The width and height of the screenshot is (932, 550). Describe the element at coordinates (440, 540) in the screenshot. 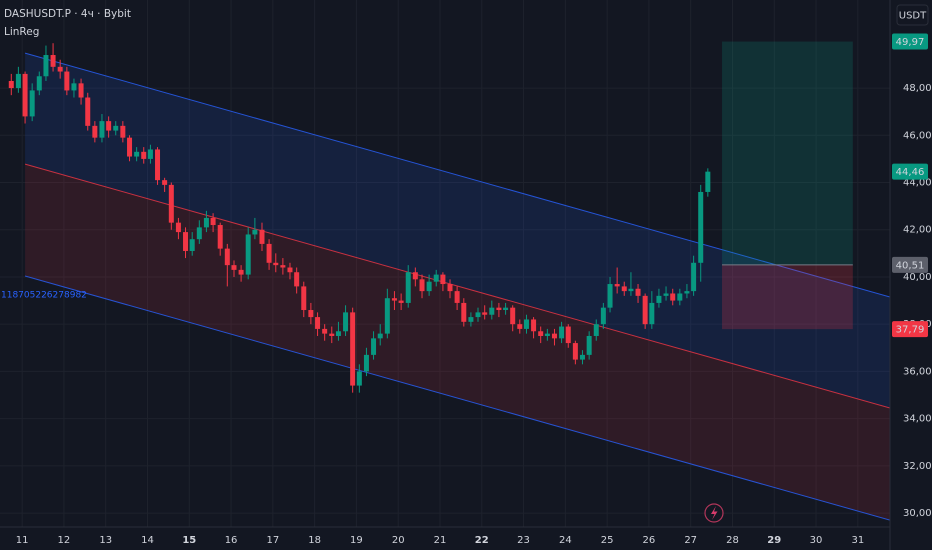

I see `x-tick-label: 21` at that location.